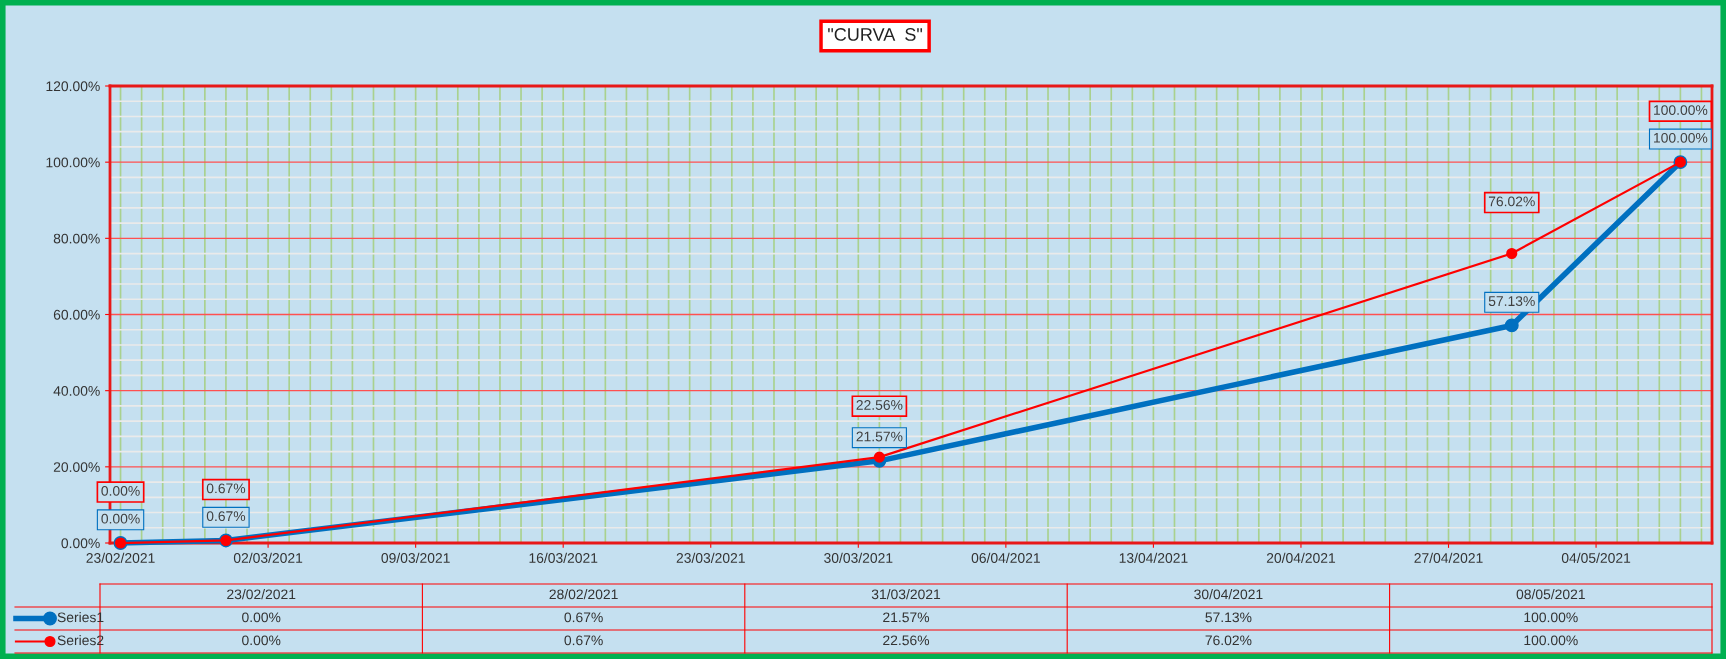 The height and width of the screenshot is (659, 1726). Describe the element at coordinates (1448, 557) in the screenshot. I see `x-tick-label: 27/04/2021` at that location.